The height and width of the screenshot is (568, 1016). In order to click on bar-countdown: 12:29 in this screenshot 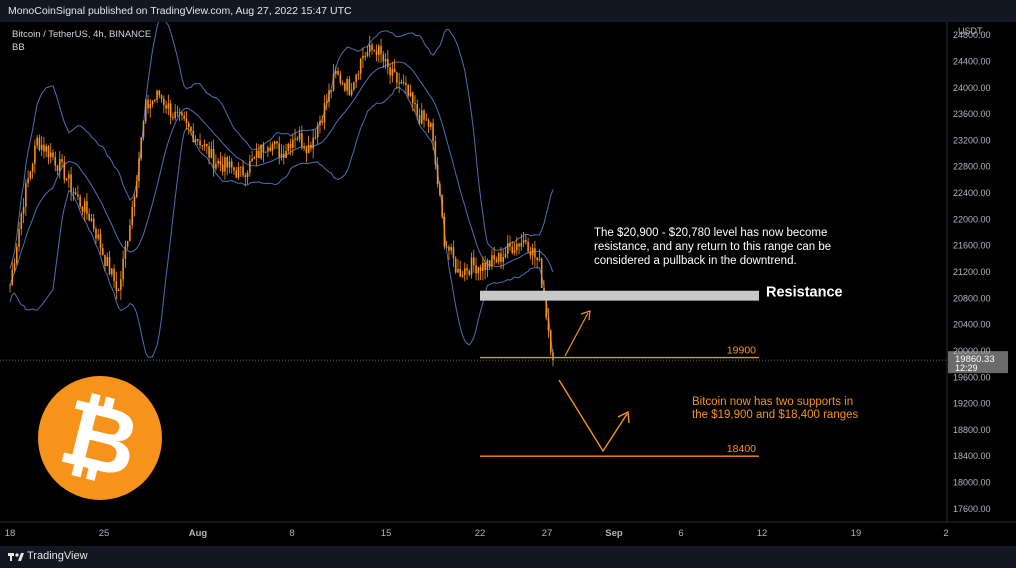, I will do `click(966, 368)`.